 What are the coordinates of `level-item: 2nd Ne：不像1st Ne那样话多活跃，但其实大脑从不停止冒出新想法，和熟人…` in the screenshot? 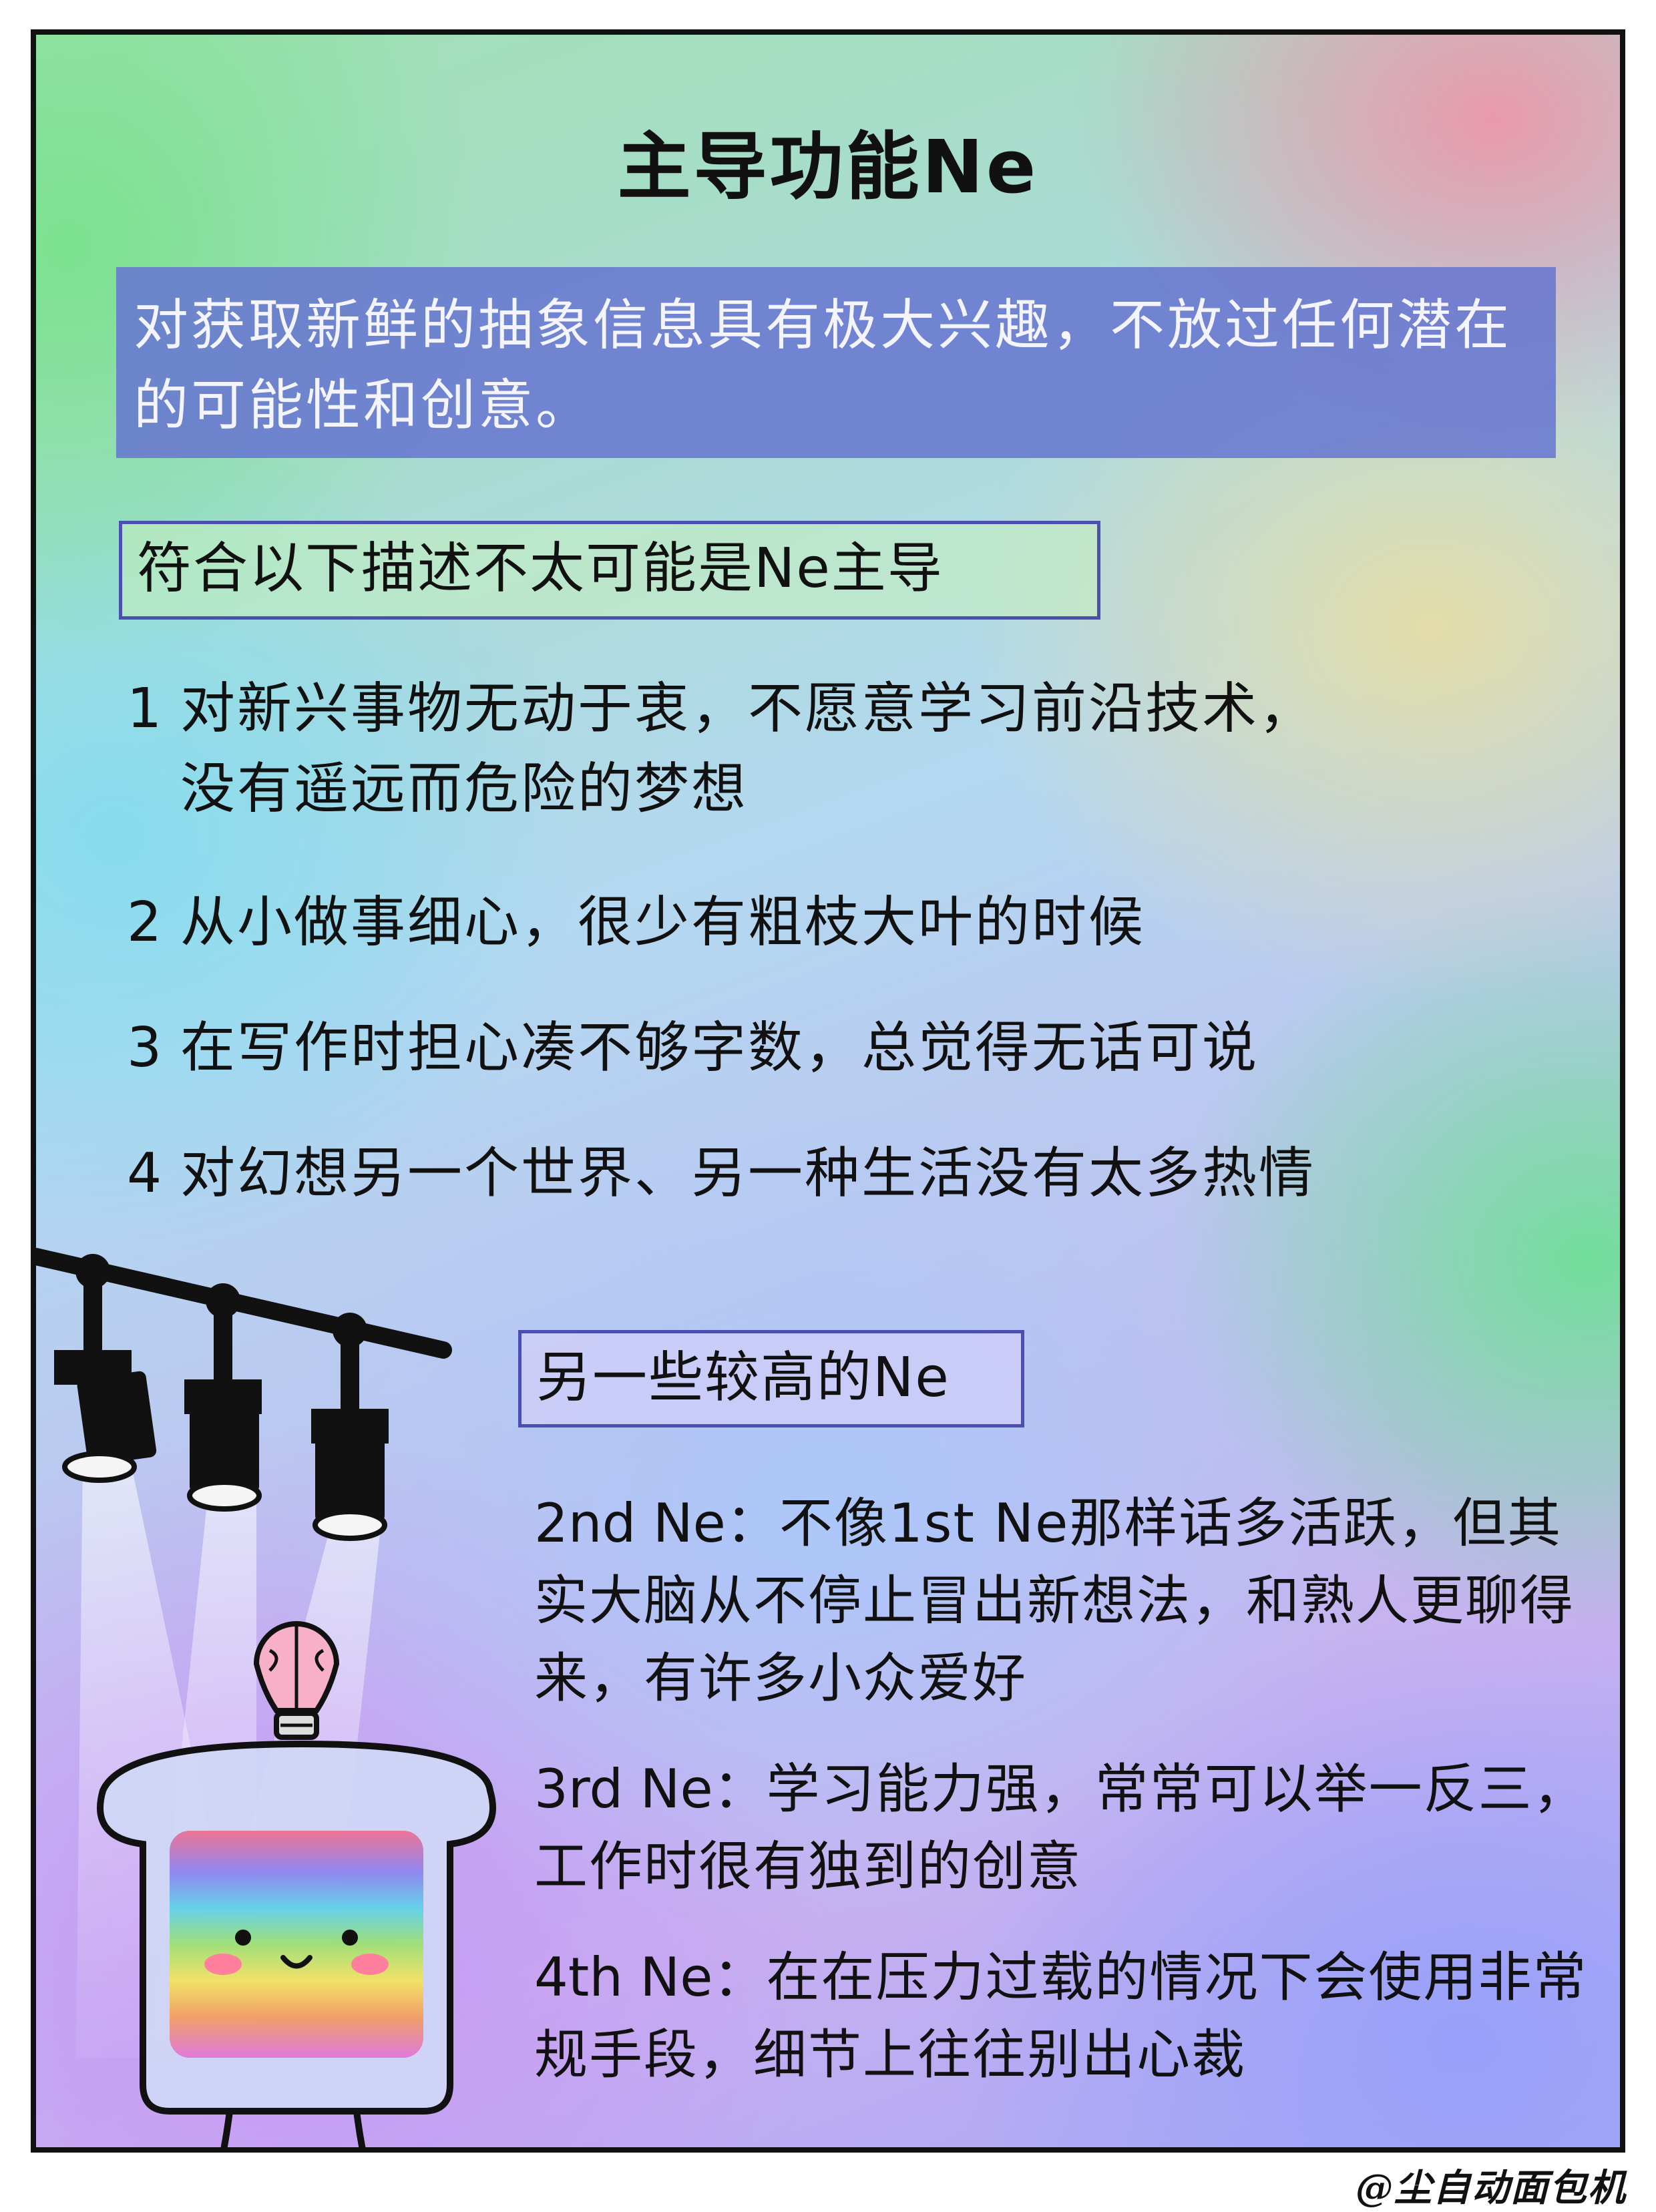 It's located at (1075, 1601).